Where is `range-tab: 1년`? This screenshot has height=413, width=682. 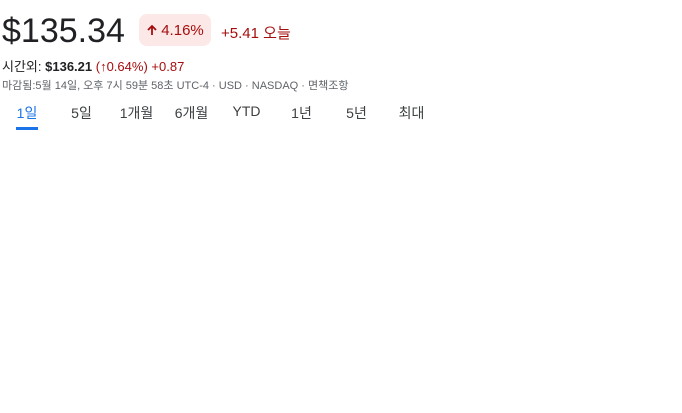
range-tab: 1년 is located at coordinates (301, 113).